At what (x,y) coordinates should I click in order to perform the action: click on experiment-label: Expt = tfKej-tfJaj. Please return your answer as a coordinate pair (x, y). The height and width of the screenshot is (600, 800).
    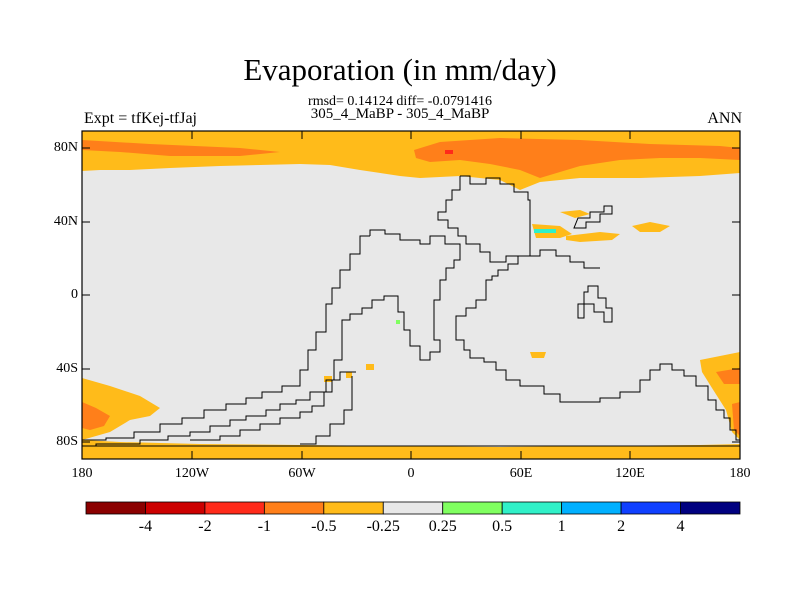
    Looking at the image, I should click on (140, 118).